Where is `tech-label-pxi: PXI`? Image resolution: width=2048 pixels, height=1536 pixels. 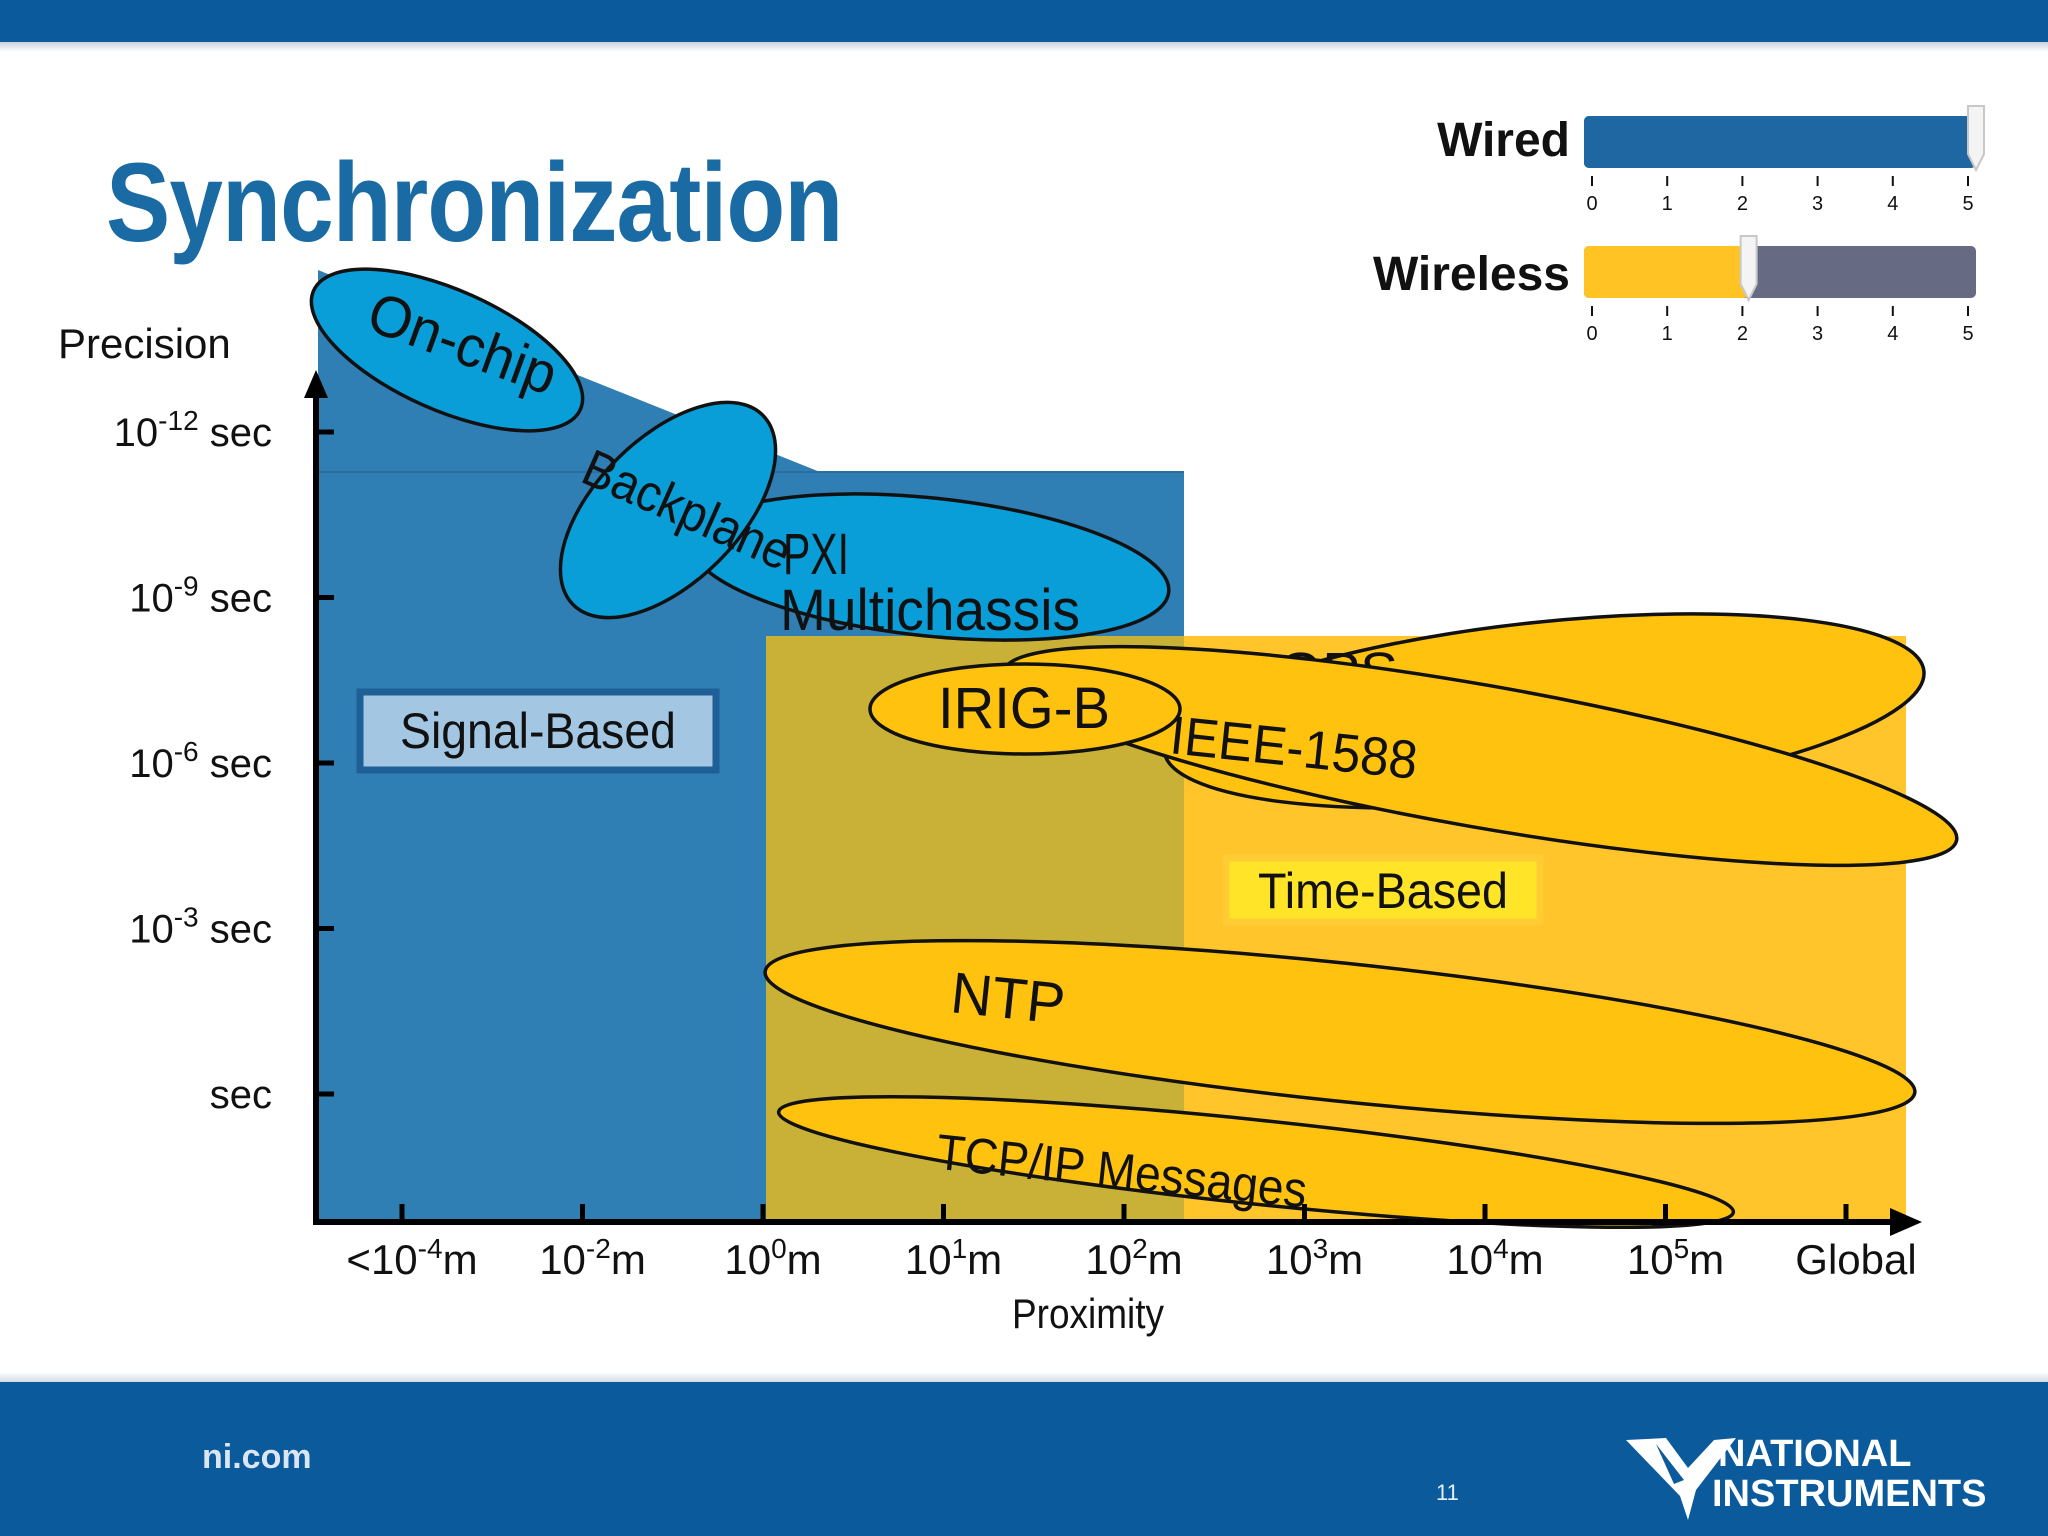 tech-label-pxi: PXI is located at coordinates (816, 554).